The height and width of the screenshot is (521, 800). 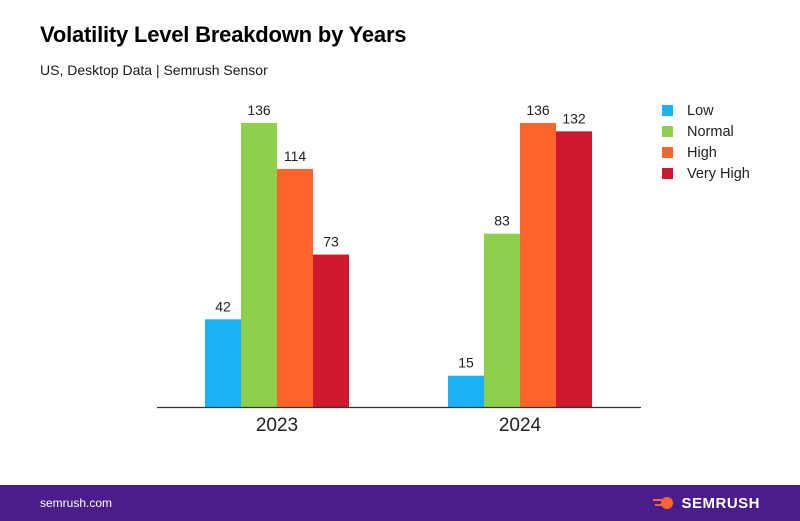 I want to click on semrush-logo-icon, so click(x=663, y=503).